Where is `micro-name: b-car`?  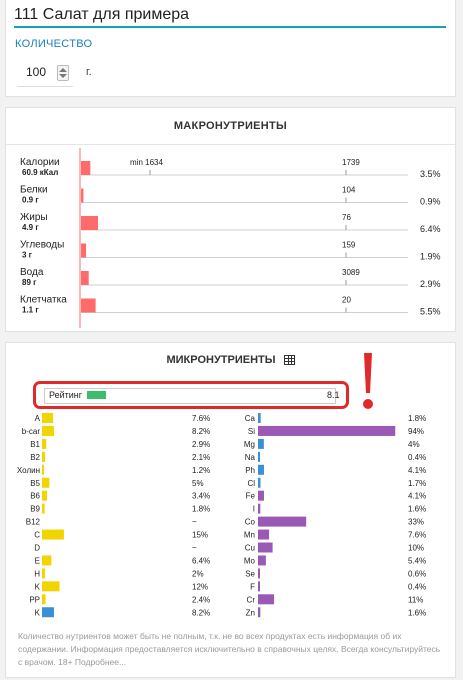
micro-name: b-car is located at coordinates (31, 431).